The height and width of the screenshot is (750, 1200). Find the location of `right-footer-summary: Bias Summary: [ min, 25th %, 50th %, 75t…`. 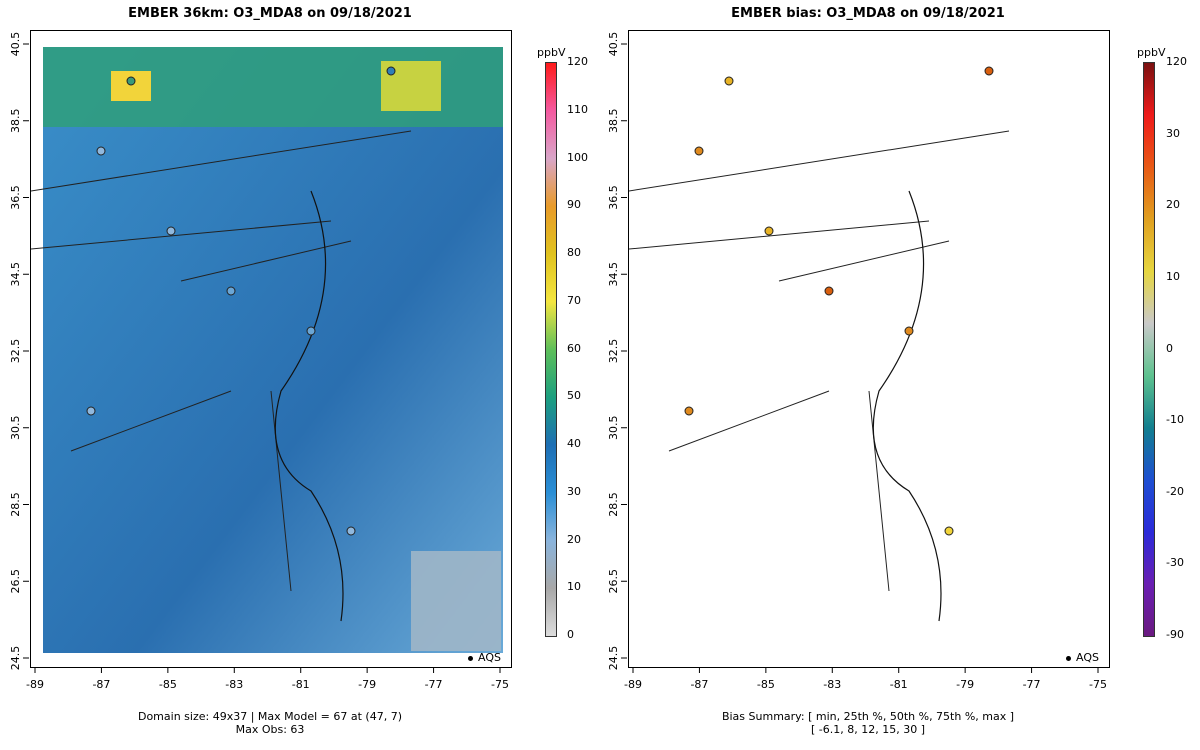

right-footer-summary: Bias Summary: [ min, 25th %, 50th %, 75t… is located at coordinates (868, 716).